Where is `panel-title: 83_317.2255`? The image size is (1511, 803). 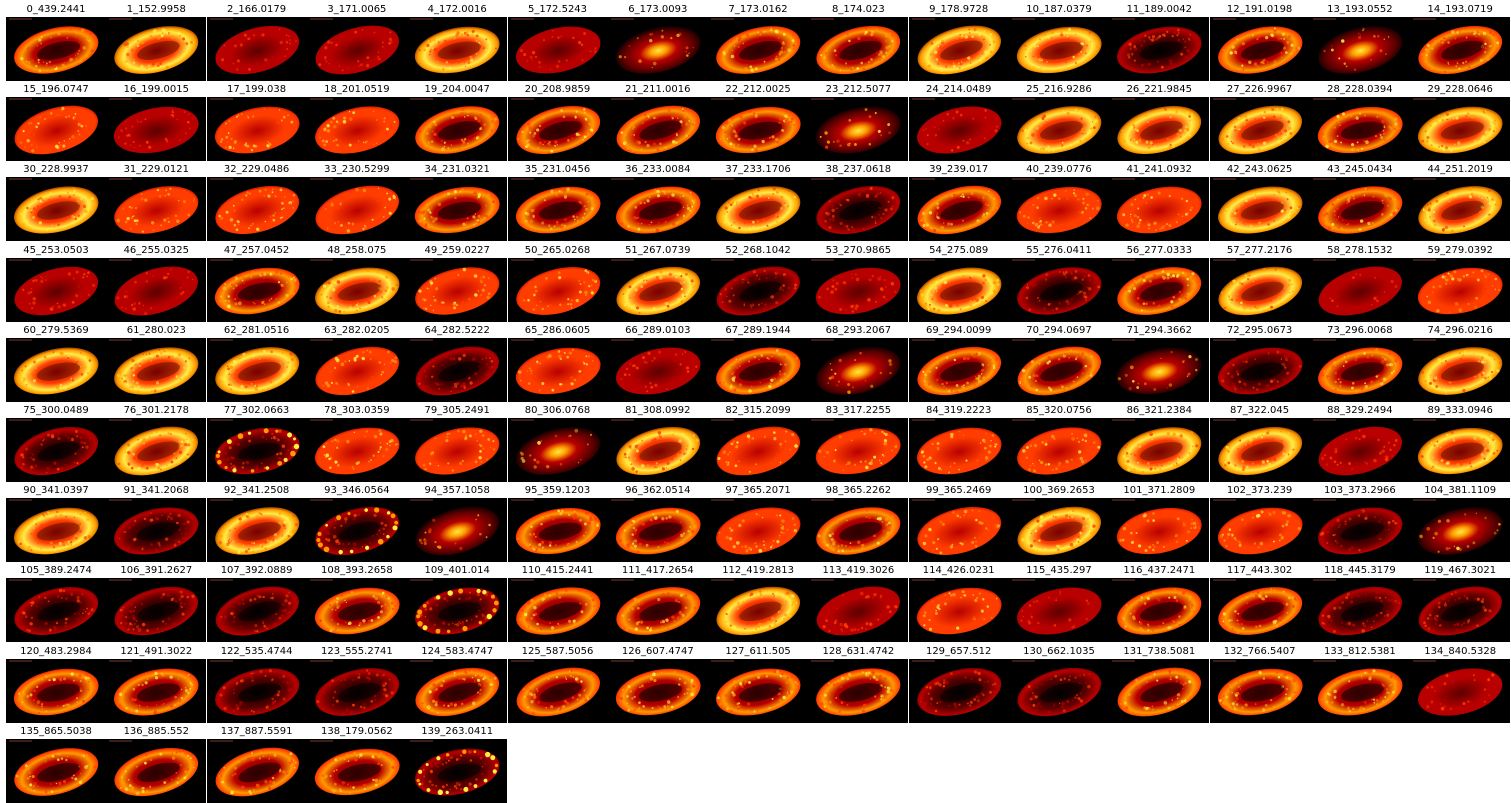 panel-title: 83_317.2255 is located at coordinates (858, 411).